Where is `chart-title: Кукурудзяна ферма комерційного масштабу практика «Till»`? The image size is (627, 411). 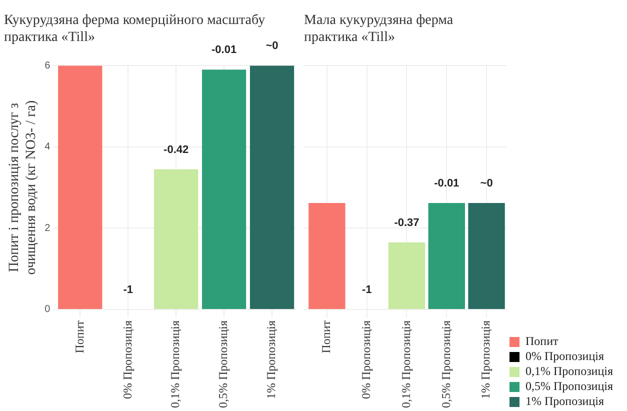
chart-title: Кукурудзяна ферма комерційного масштабу практика «Till» is located at coordinates (135, 29).